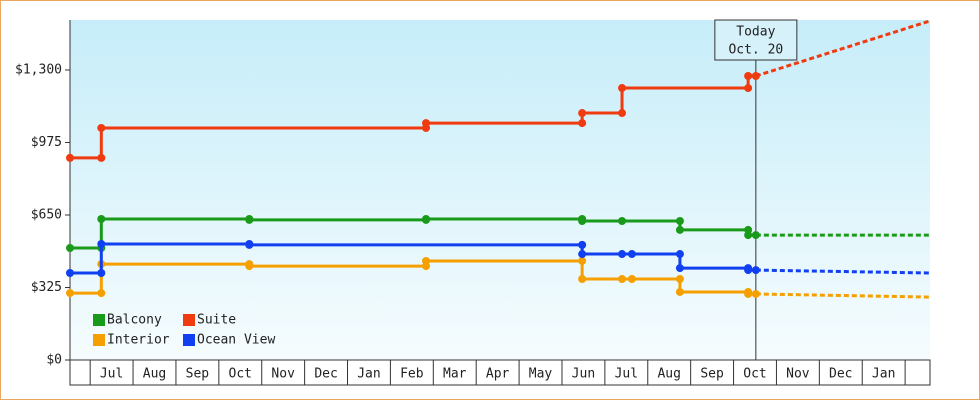 Image resolution: width=980 pixels, height=400 pixels. What do you see at coordinates (138, 340) in the screenshot?
I see `legend-label: Interior` at bounding box center [138, 340].